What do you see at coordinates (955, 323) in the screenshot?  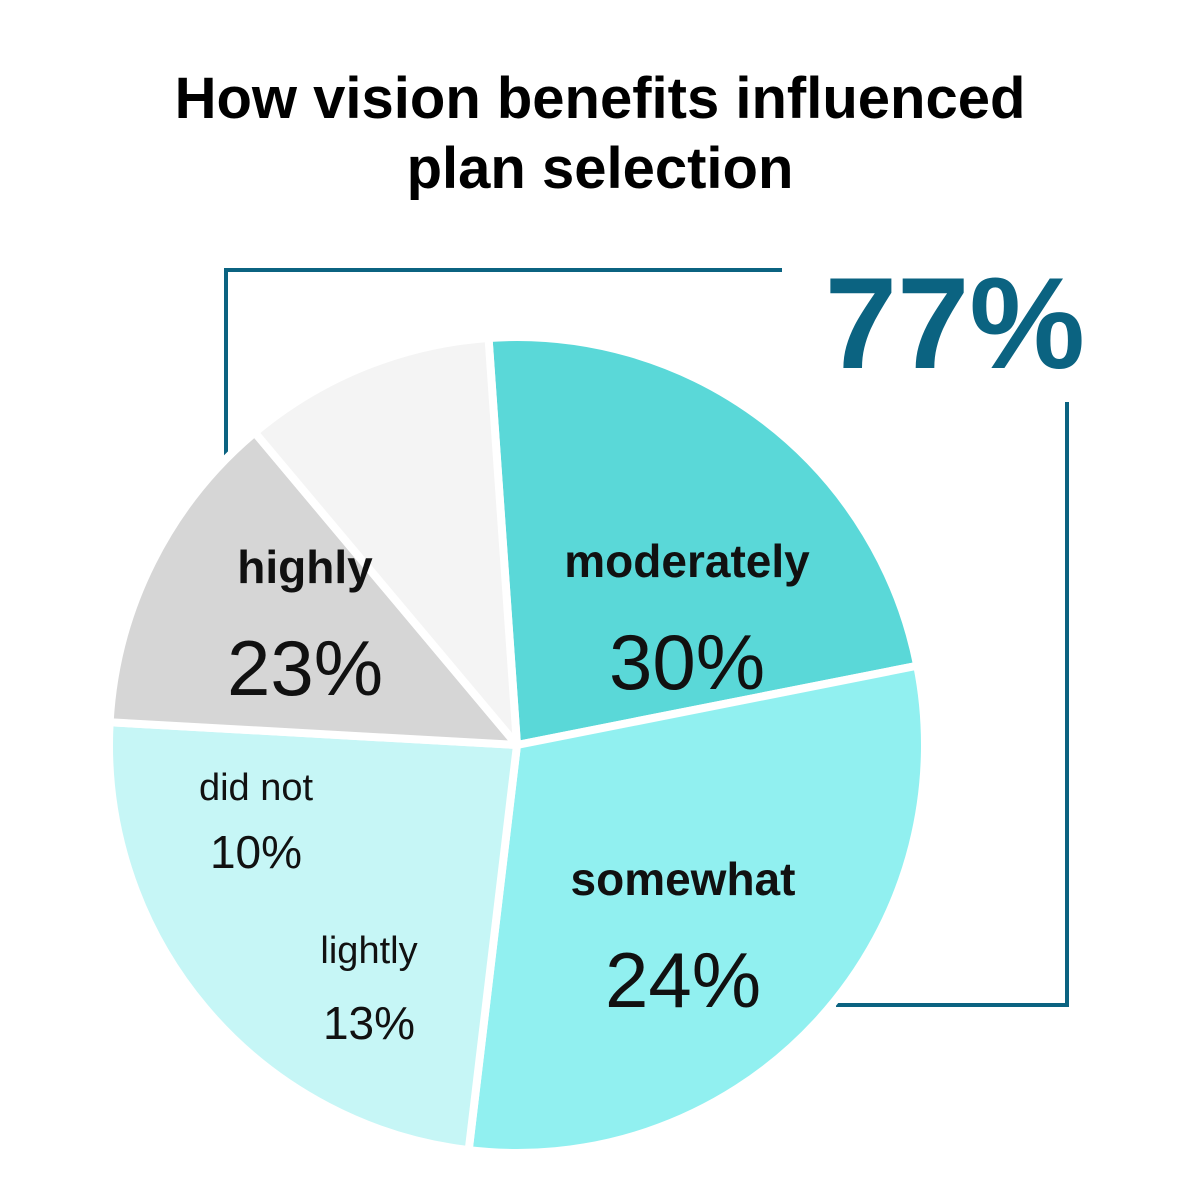 I see `bracket-total-value: 77%` at bounding box center [955, 323].